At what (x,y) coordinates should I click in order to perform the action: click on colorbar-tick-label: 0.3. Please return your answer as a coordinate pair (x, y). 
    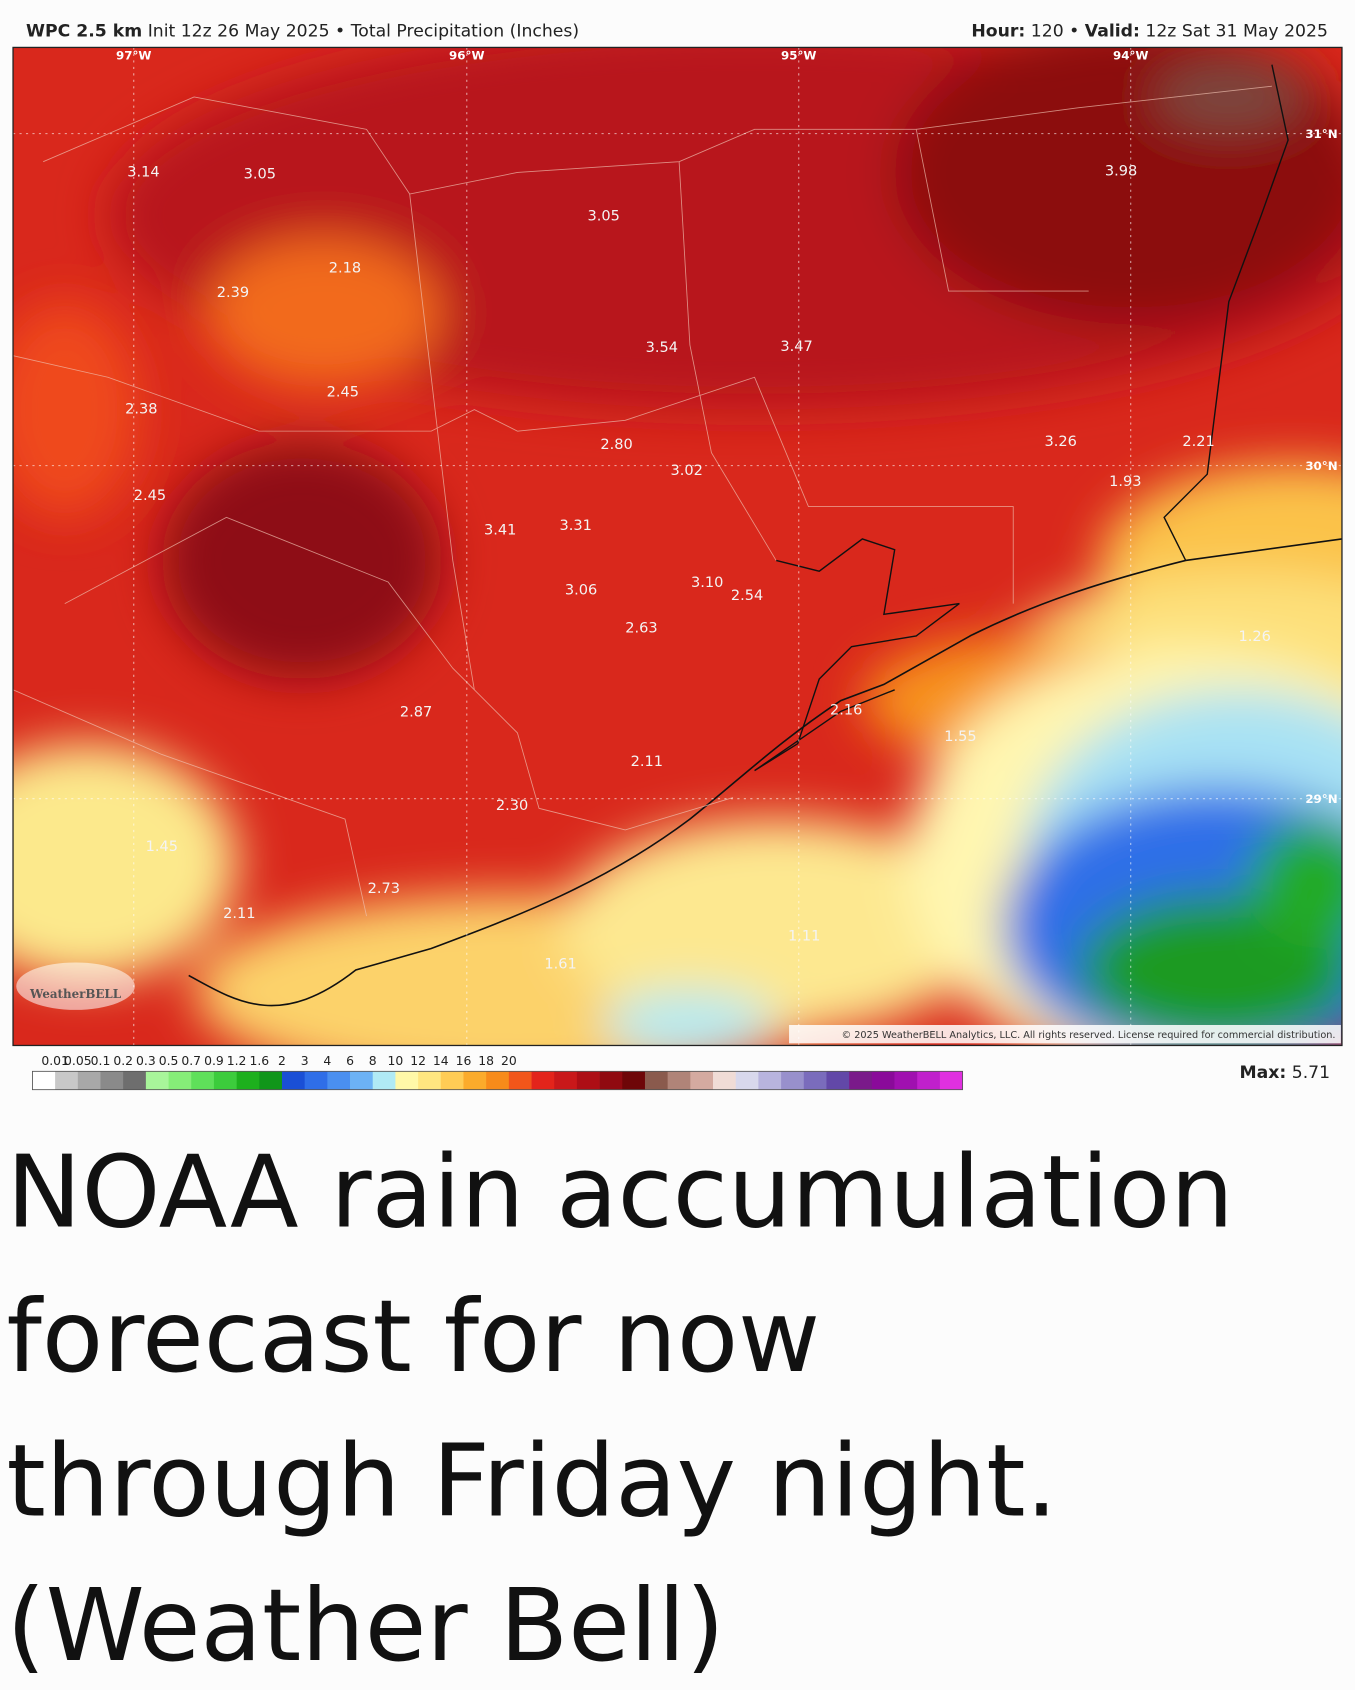
    Looking at the image, I should click on (146, 1060).